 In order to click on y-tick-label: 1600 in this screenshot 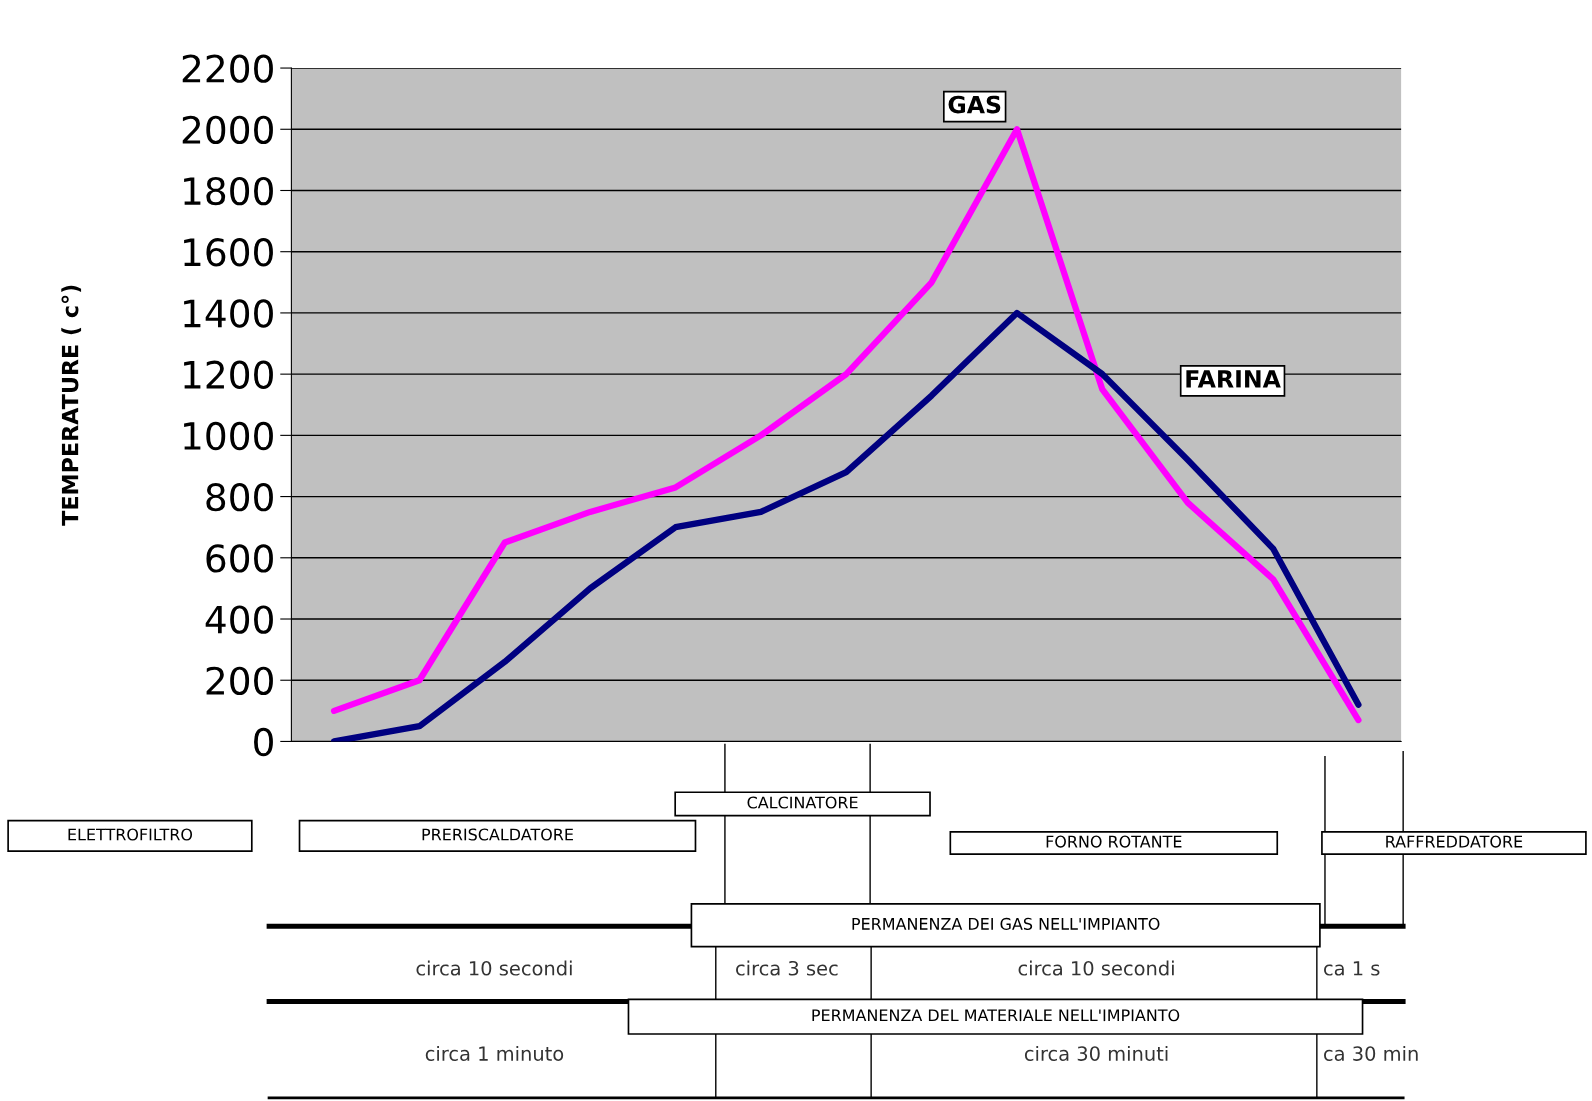, I will do `click(228, 252)`.